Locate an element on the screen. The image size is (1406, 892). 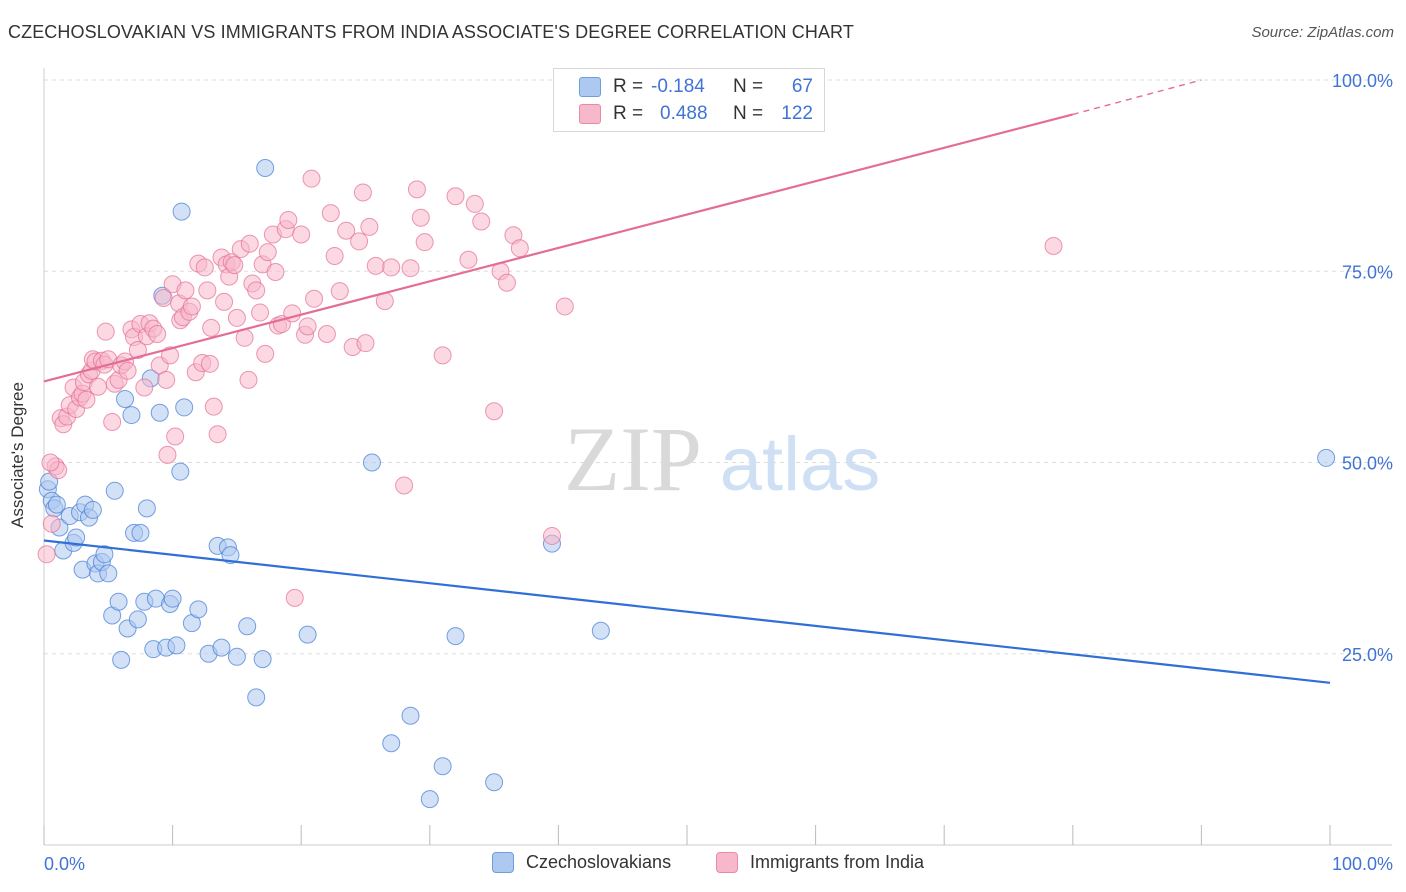
legend-item-czechoslovakians: Czechoslovakians is located at coordinates (581, 862).